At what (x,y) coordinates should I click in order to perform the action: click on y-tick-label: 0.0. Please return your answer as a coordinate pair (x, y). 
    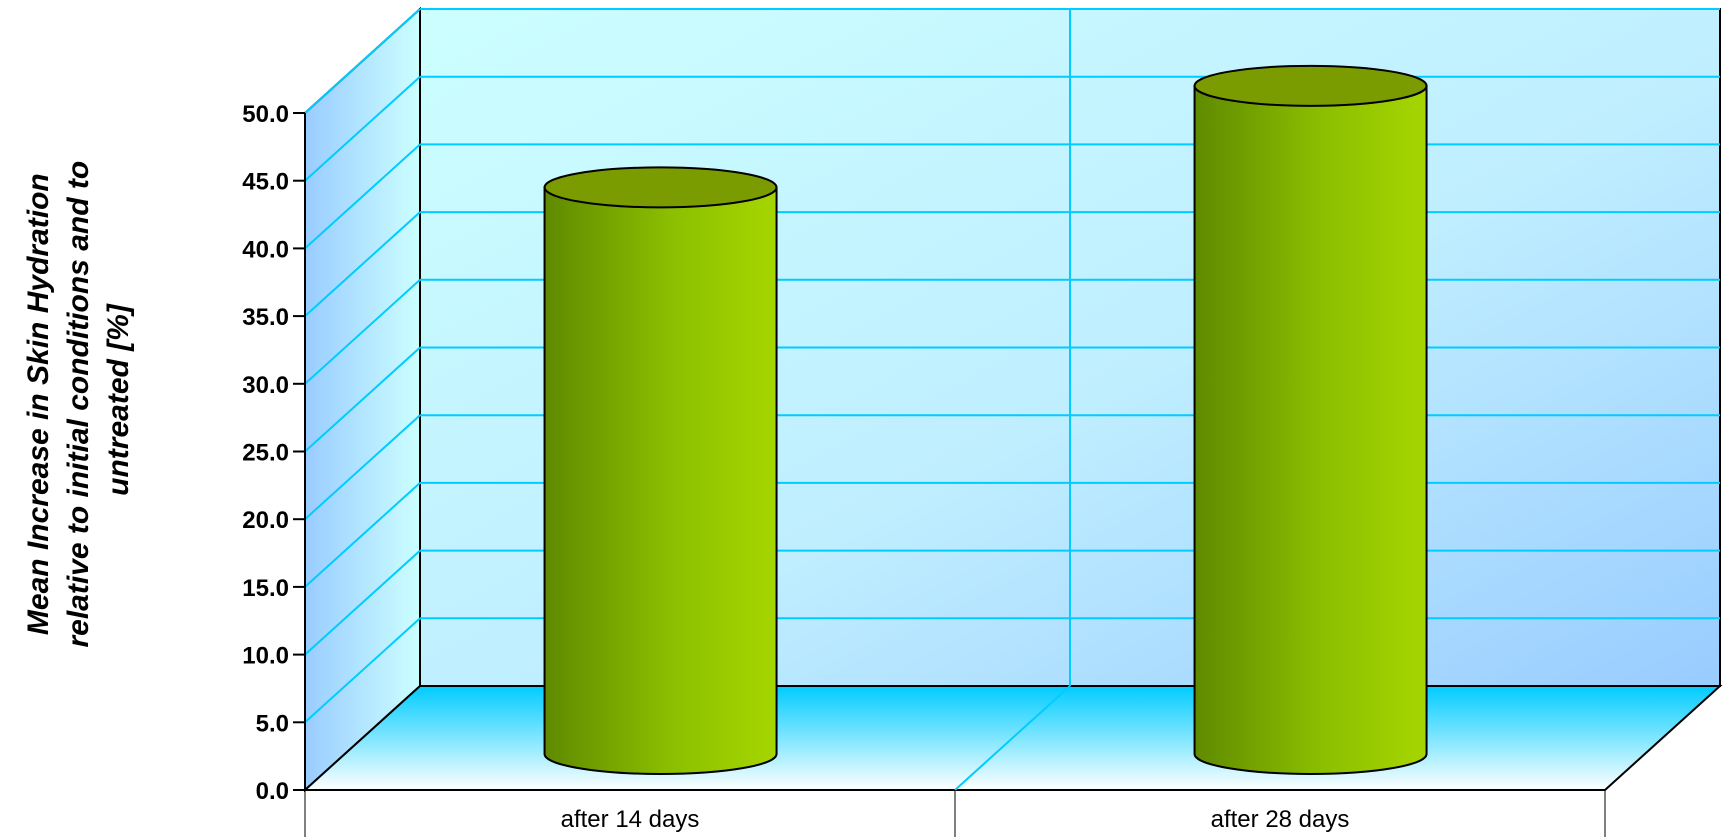
    Looking at the image, I should click on (272, 791).